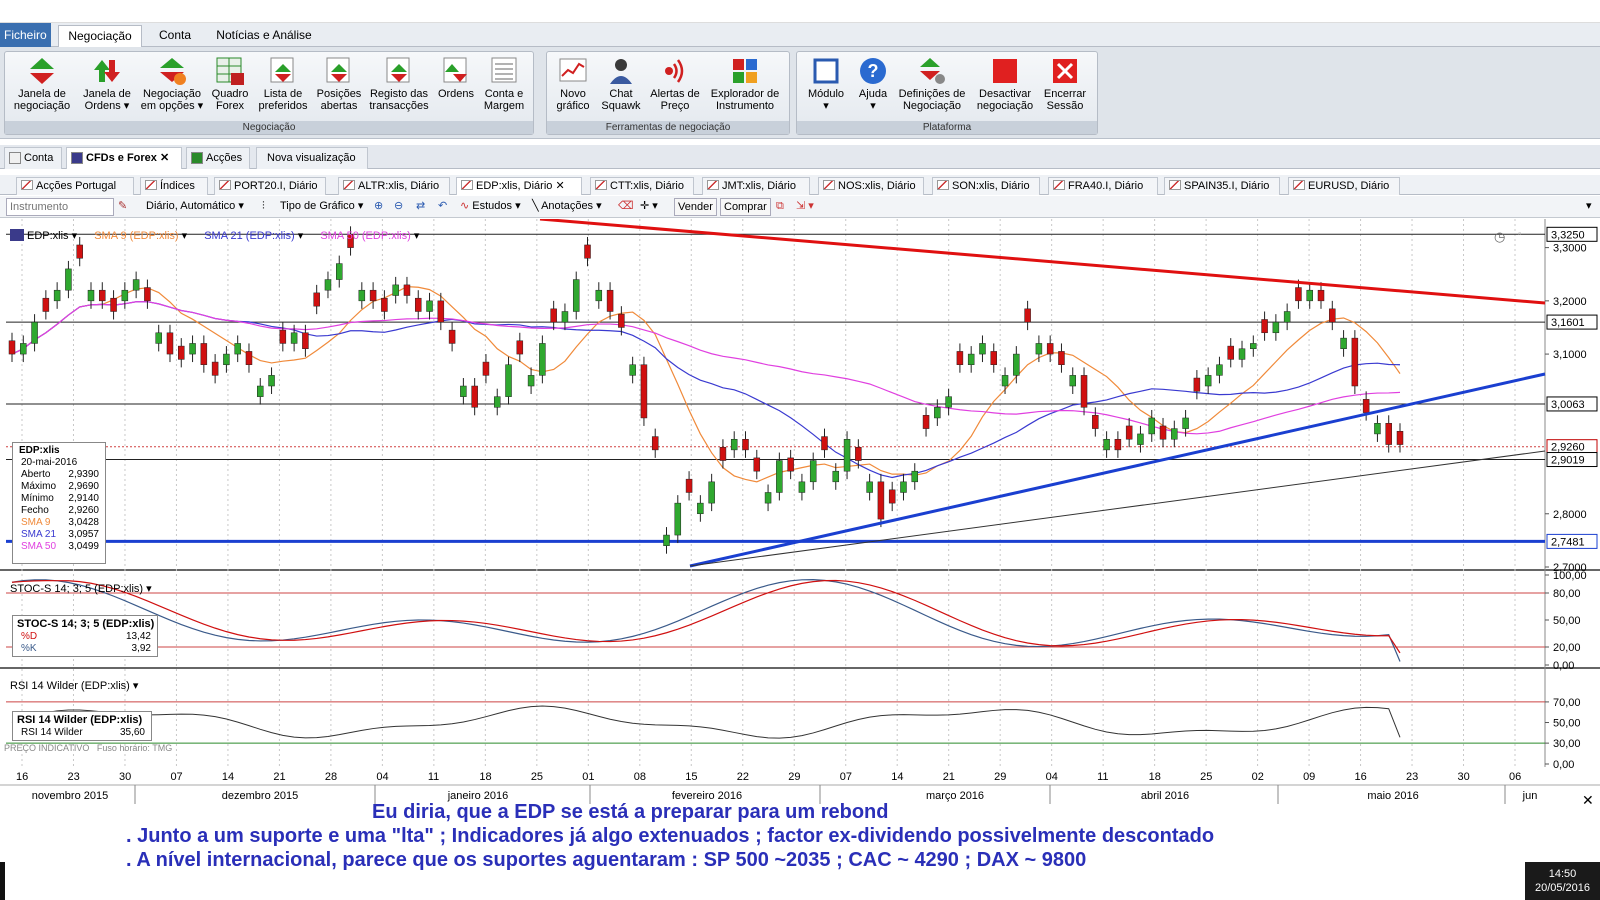 This screenshot has width=1600, height=900. Describe the element at coordinates (695, 207) in the screenshot. I see `sell-button: Vender` at that location.